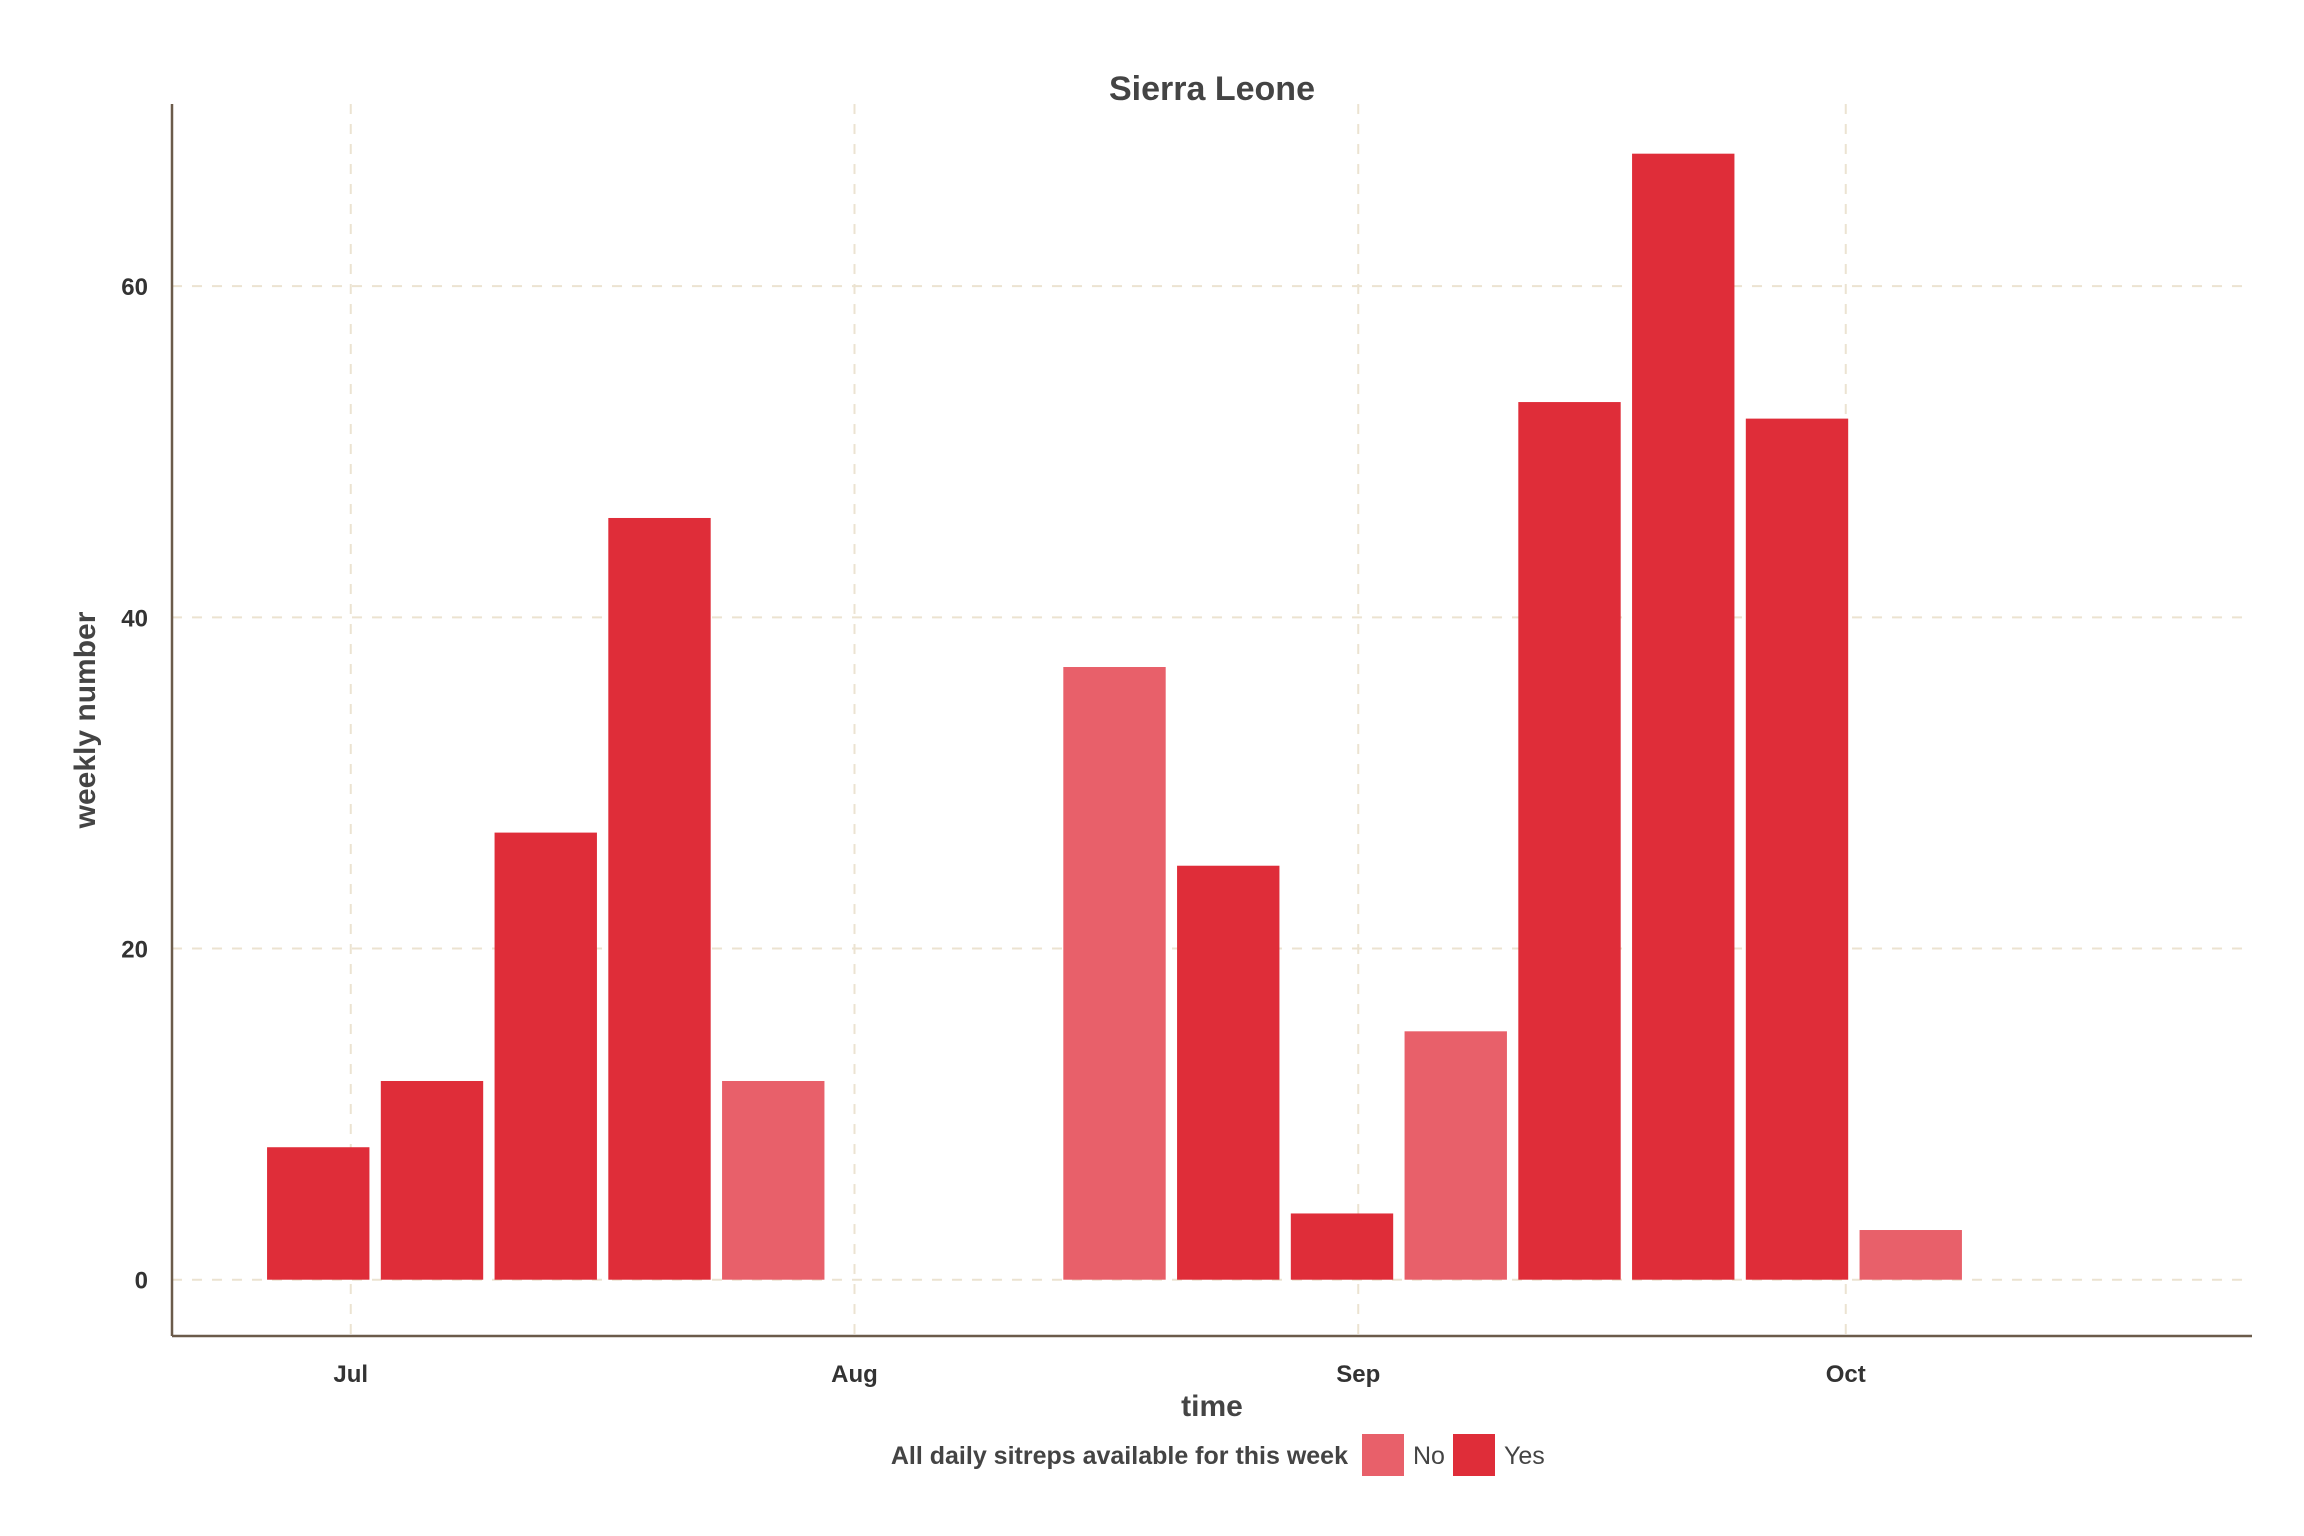  I want to click on legend-label-no: No, so click(1429, 1456).